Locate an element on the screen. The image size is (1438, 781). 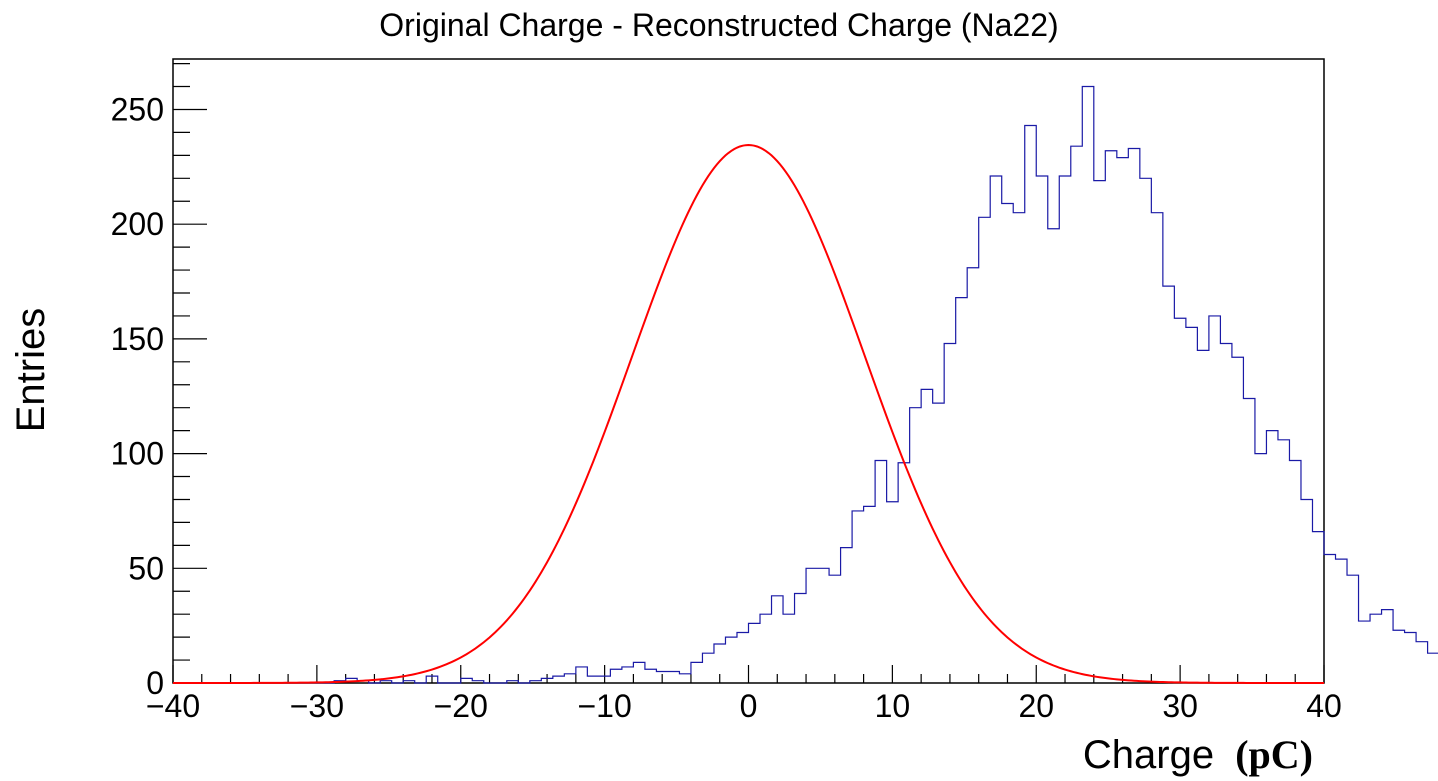
y-tick-label: 200 is located at coordinates (137, 224).